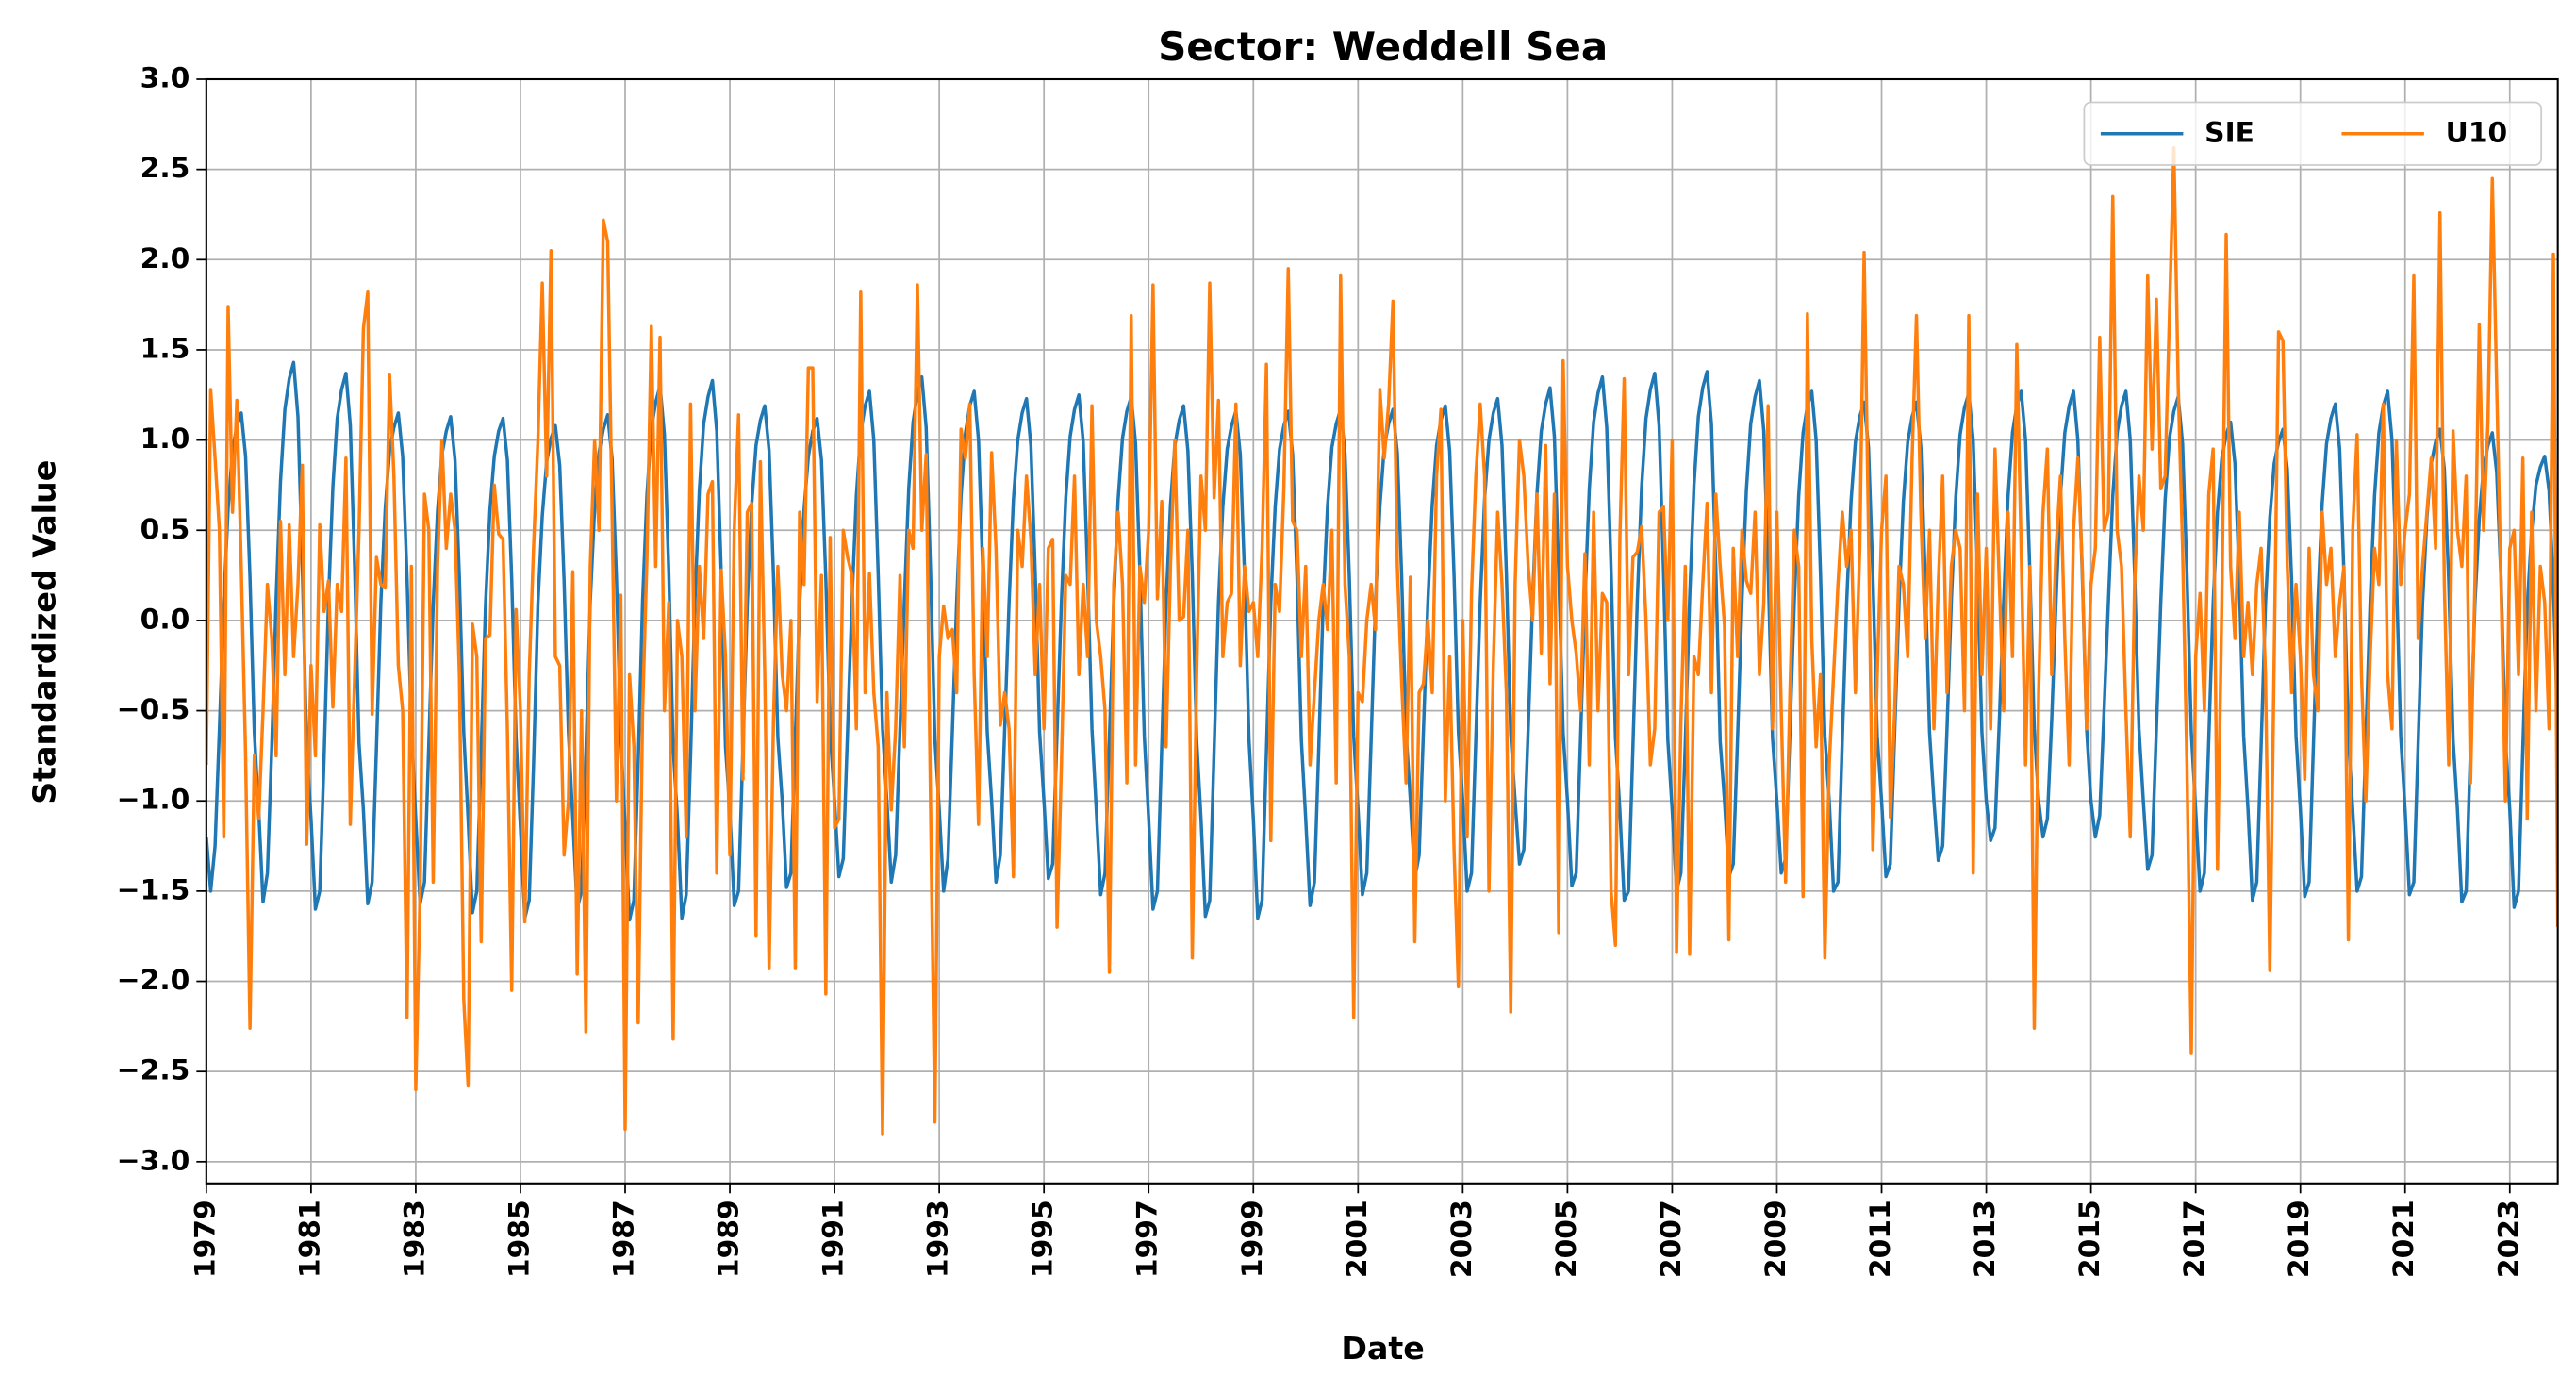 Image resolution: width=2576 pixels, height=1392 pixels. I want to click on y-tick-label: −3.0, so click(153, 1160).